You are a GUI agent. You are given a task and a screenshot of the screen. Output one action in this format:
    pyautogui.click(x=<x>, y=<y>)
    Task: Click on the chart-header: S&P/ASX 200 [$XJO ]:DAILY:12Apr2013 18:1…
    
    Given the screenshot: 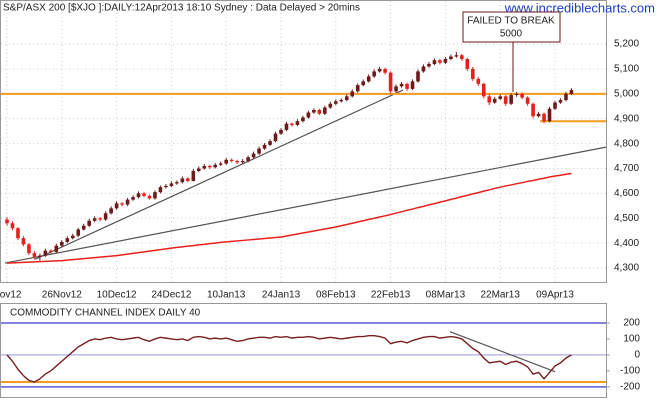 What is the action you would take?
    pyautogui.click(x=181, y=8)
    